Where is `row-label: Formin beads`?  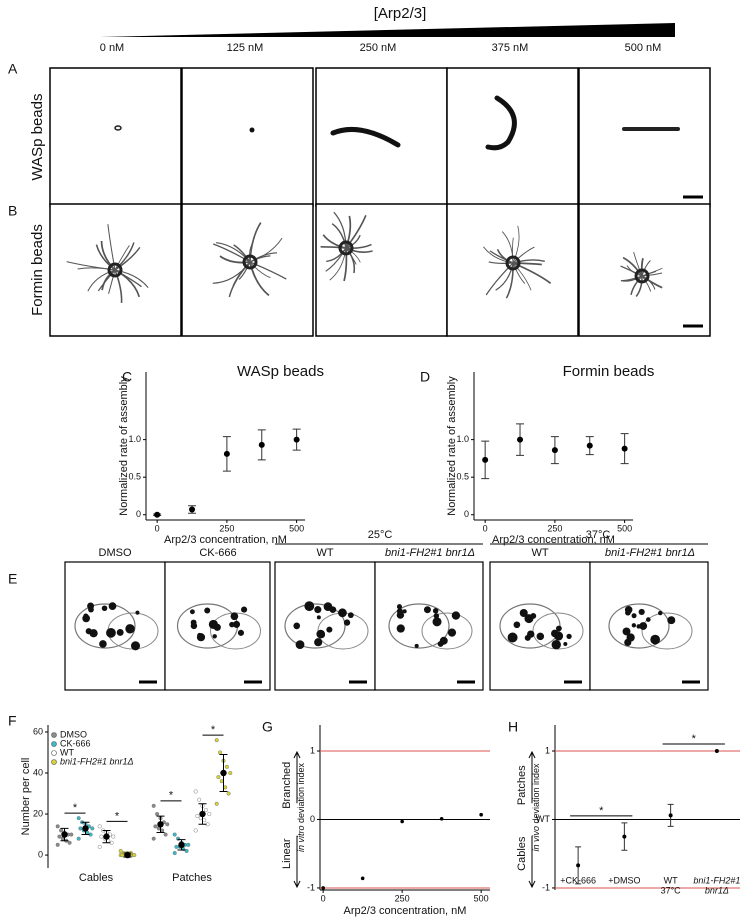 row-label: Formin beads is located at coordinates (37, 270).